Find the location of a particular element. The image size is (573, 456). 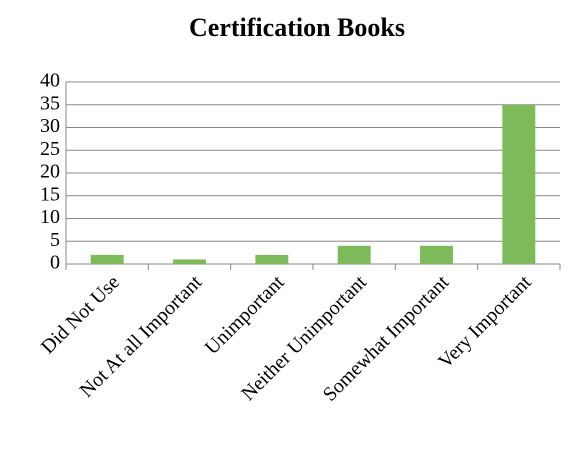

y-tick-label: 25 is located at coordinates (50, 149).